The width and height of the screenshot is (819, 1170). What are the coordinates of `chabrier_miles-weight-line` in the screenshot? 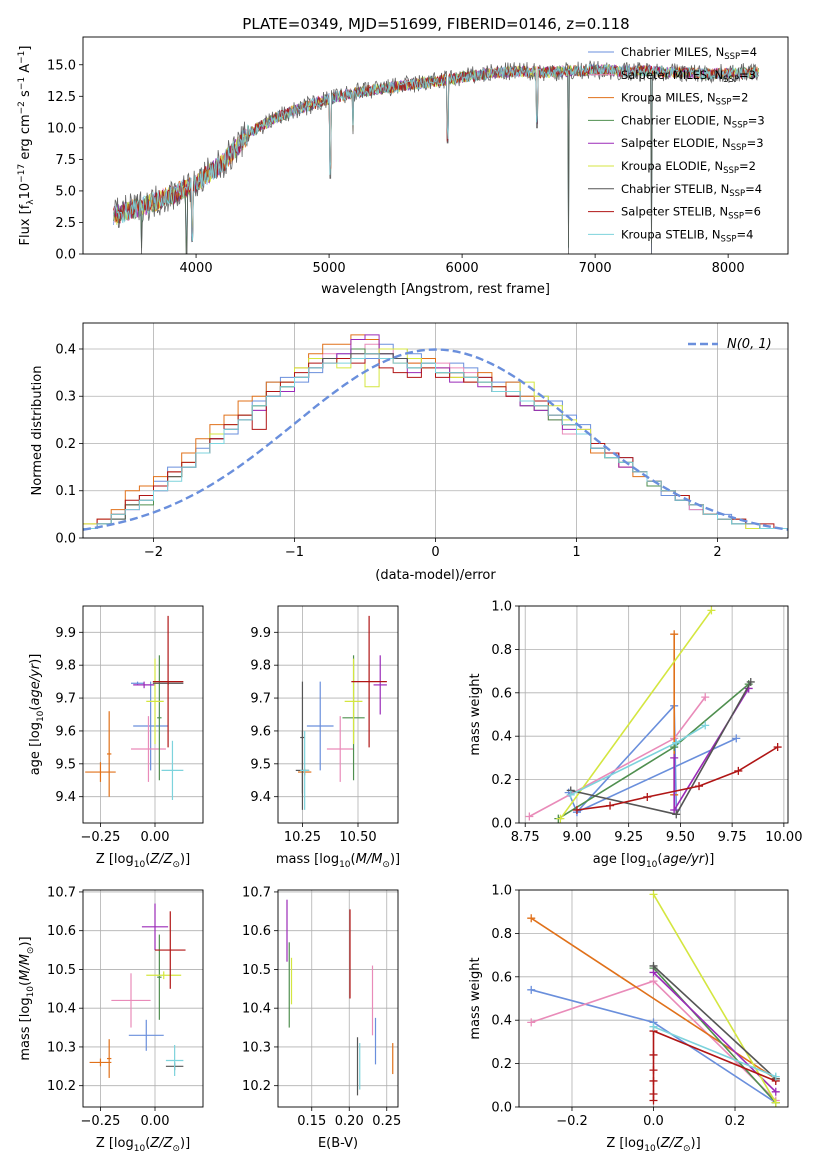 It's located at (622, 758).